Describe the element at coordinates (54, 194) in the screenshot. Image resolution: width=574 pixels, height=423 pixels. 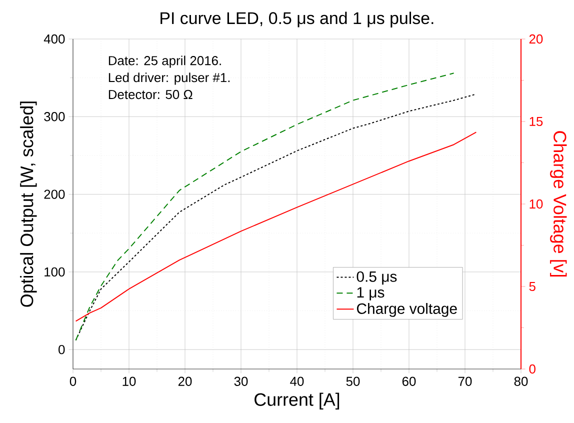
I see `y-tick-label: 200` at that location.